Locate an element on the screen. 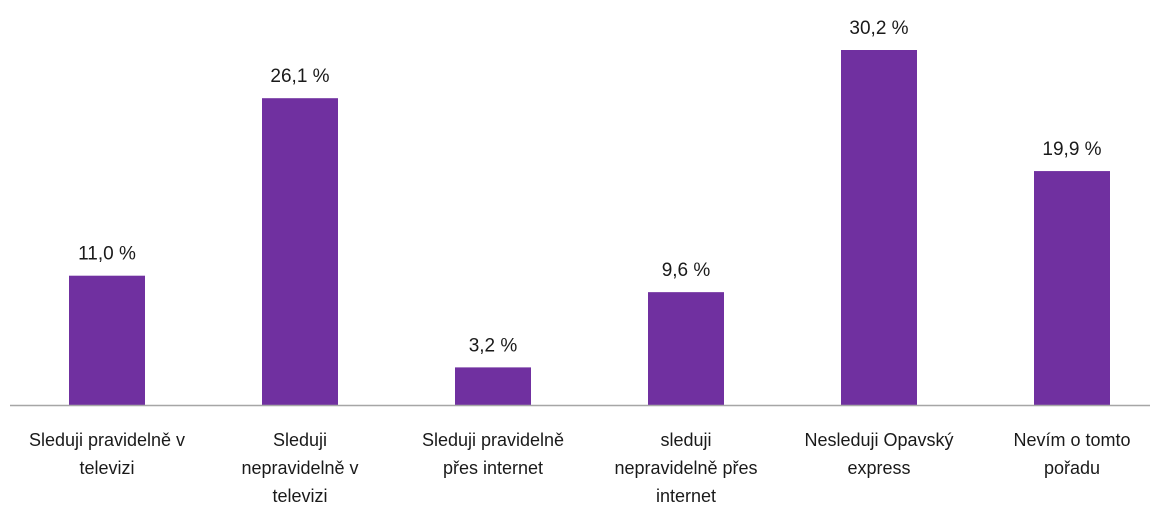 The image size is (1150, 506). category-label-5: Nesleduji Opavský express is located at coordinates (878, 454).